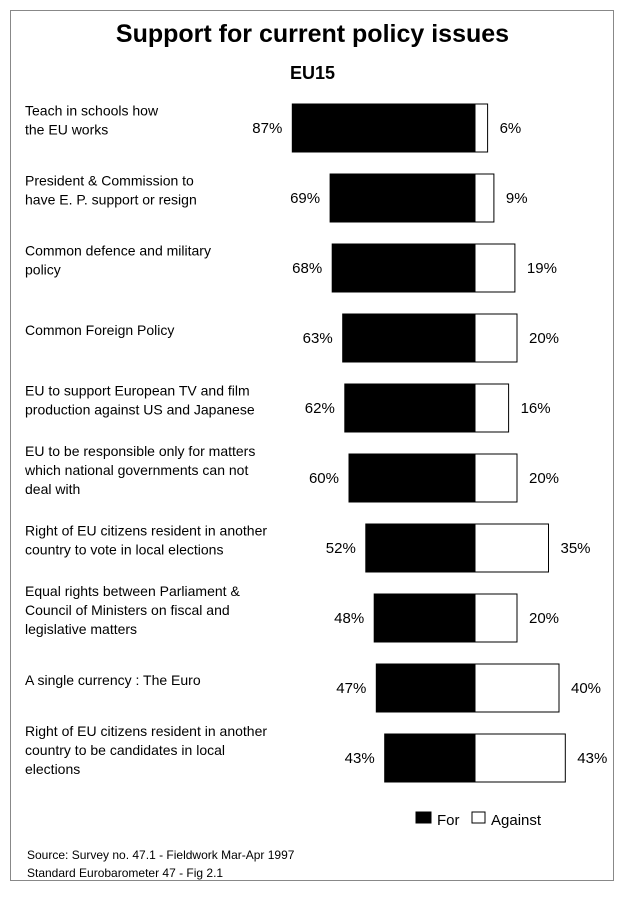 The width and height of the screenshot is (625, 899). Describe the element at coordinates (516, 820) in the screenshot. I see `legend-label-against: Against` at that location.